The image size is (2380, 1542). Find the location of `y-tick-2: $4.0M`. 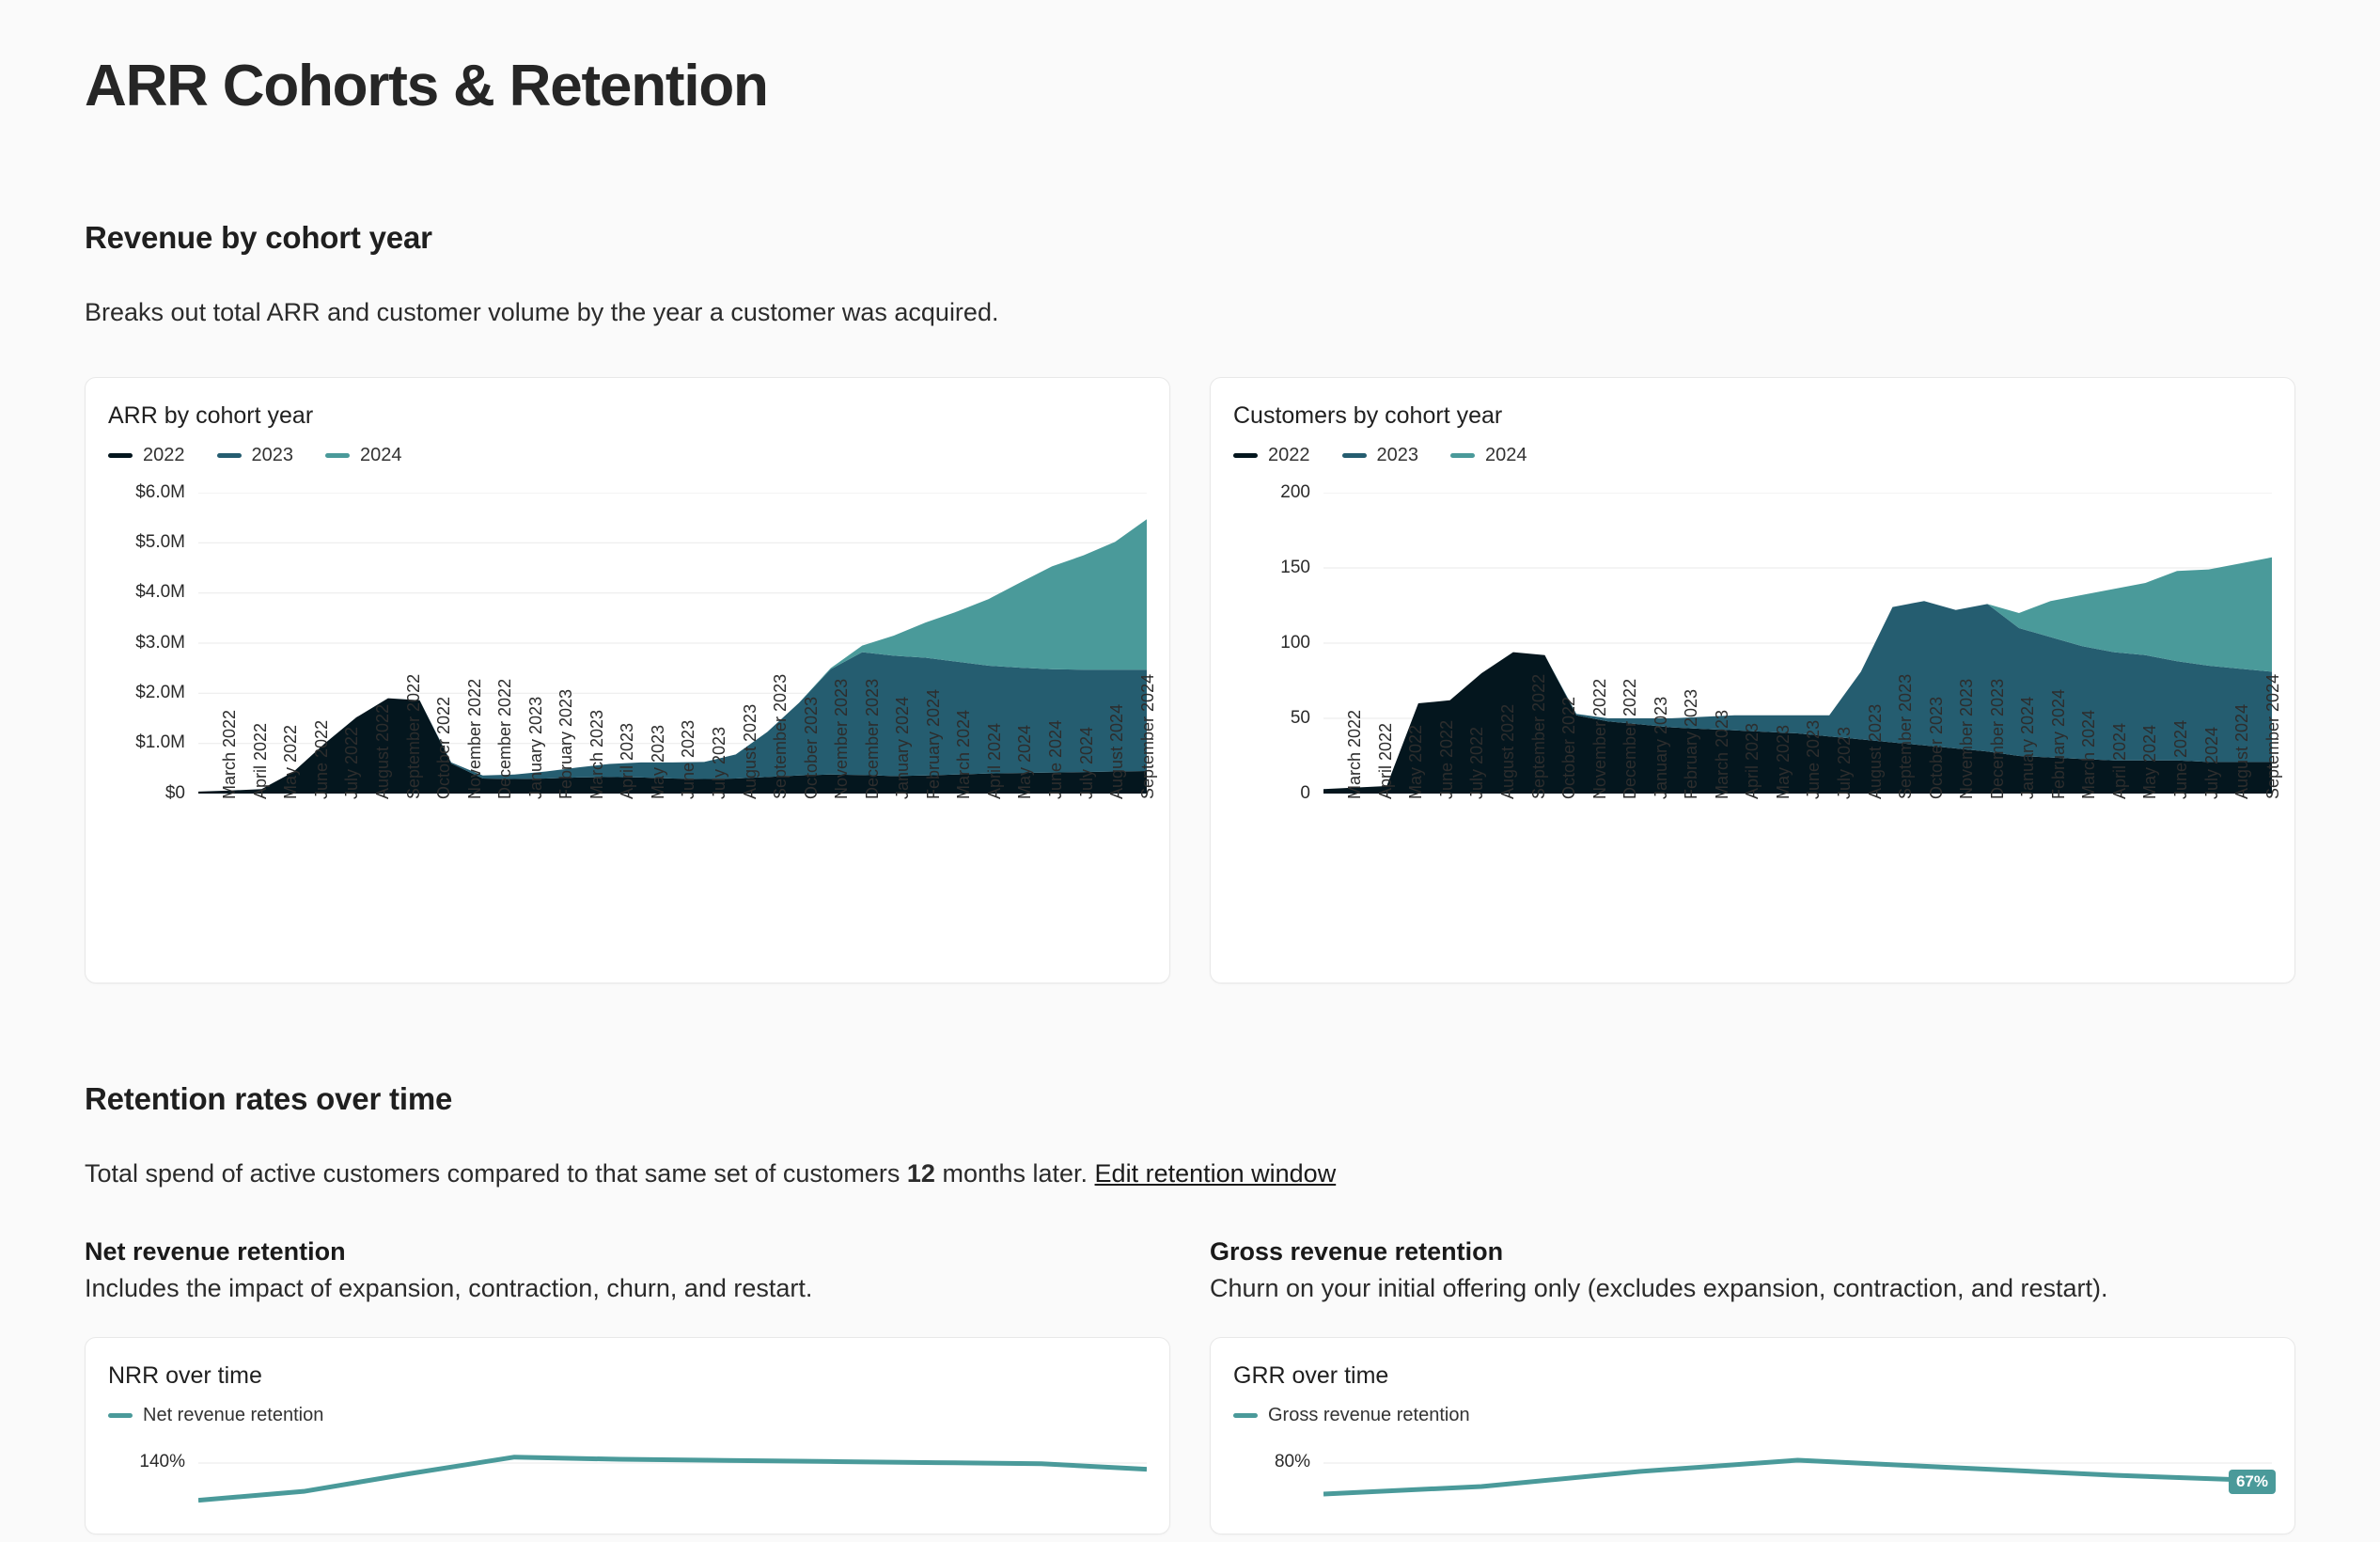

y-tick-2: $4.0M is located at coordinates (160, 592).